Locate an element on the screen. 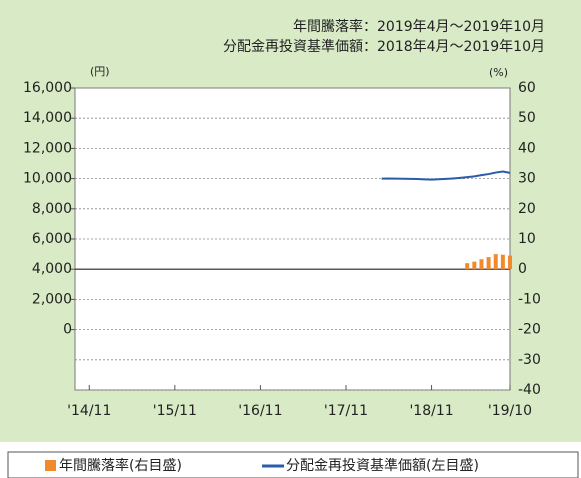  y2-tick-label: -40 is located at coordinates (529, 390).